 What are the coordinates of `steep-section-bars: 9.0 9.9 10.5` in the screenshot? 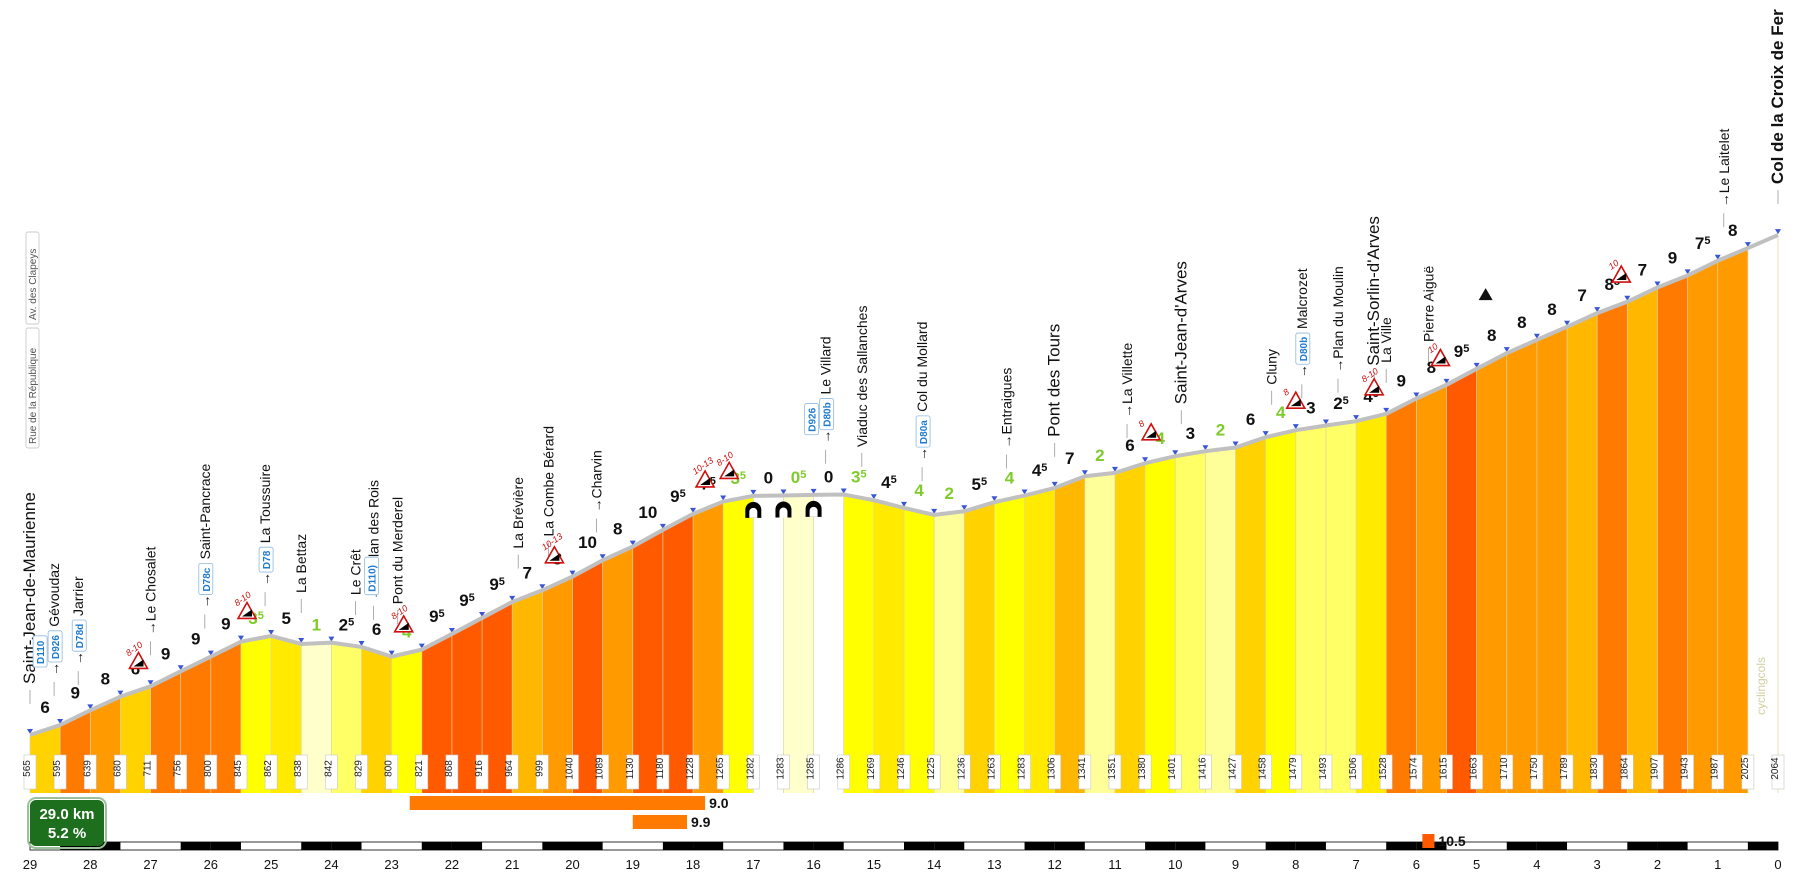 It's located at (937, 822).